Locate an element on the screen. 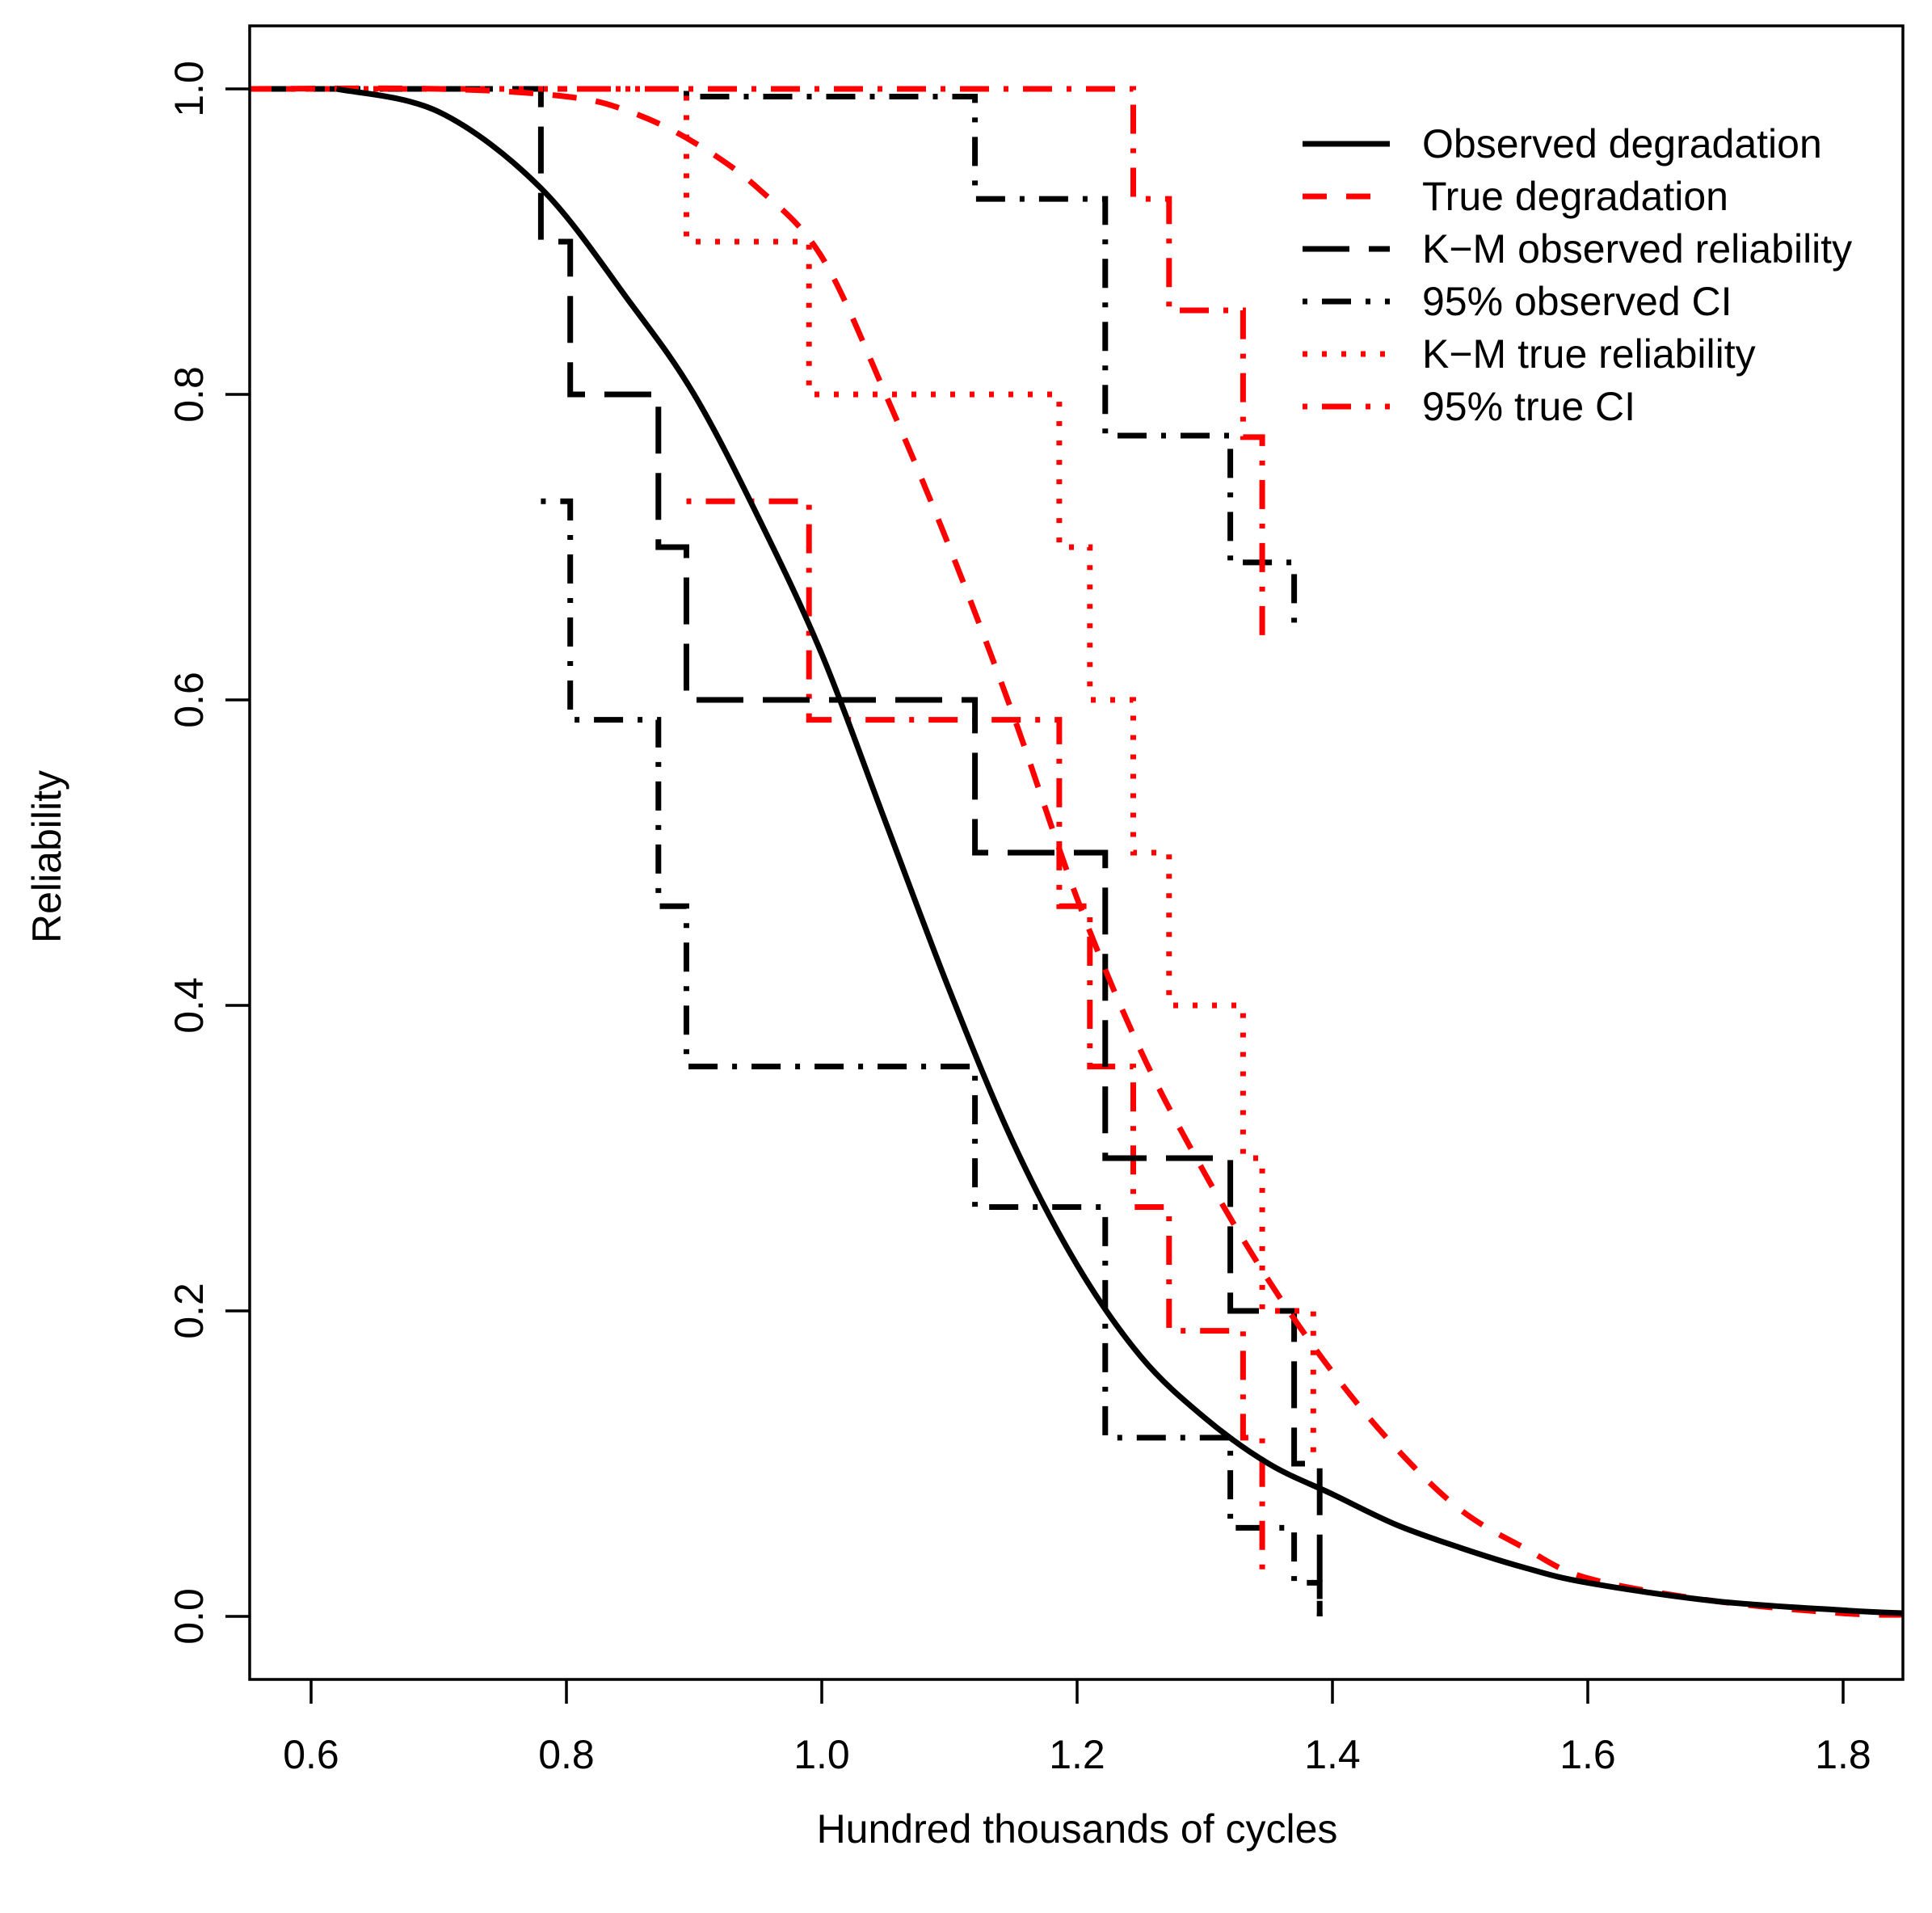 The image size is (1932, 1913). legend-item-95-true-ci: 95% true CI is located at coordinates (1469, 406).